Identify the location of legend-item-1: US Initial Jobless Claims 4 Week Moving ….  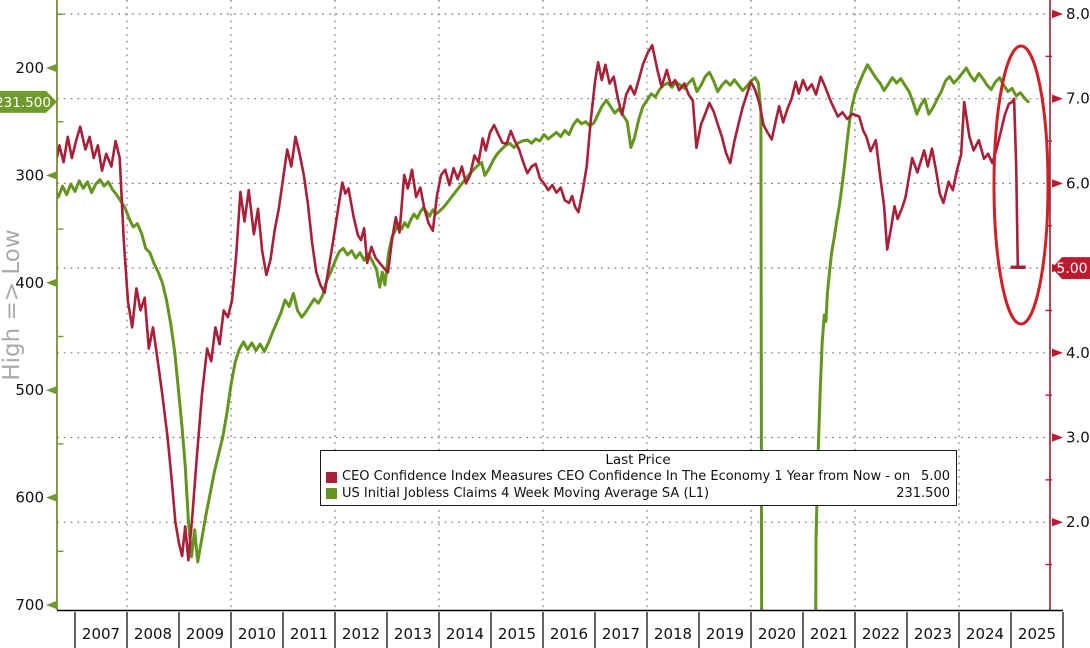
(638, 494).